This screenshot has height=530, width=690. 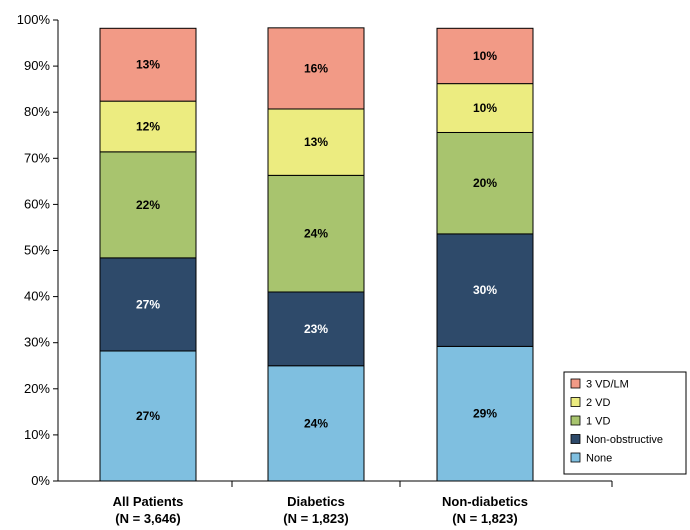 I want to click on data-label: 20%, so click(x=485, y=183).